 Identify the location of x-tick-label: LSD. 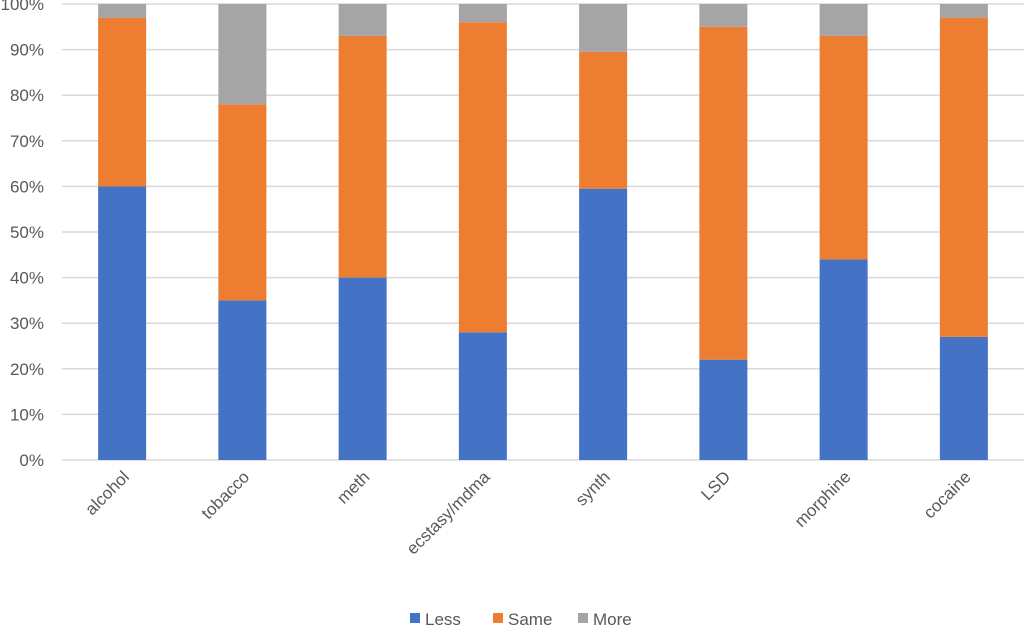
(715, 485).